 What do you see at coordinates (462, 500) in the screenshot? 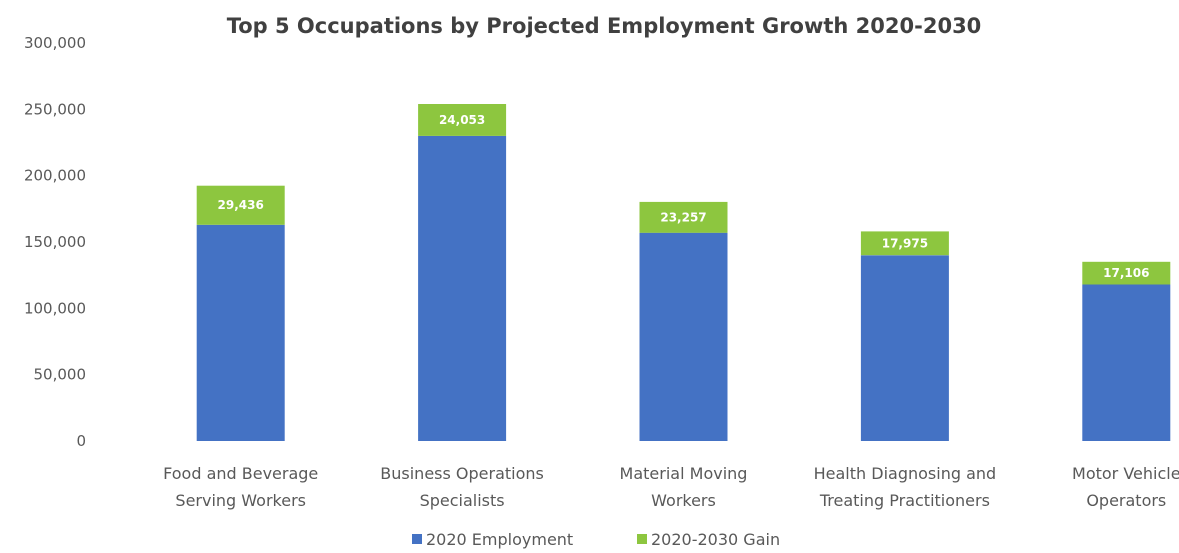
I see `x-tick-label: Specialists` at bounding box center [462, 500].